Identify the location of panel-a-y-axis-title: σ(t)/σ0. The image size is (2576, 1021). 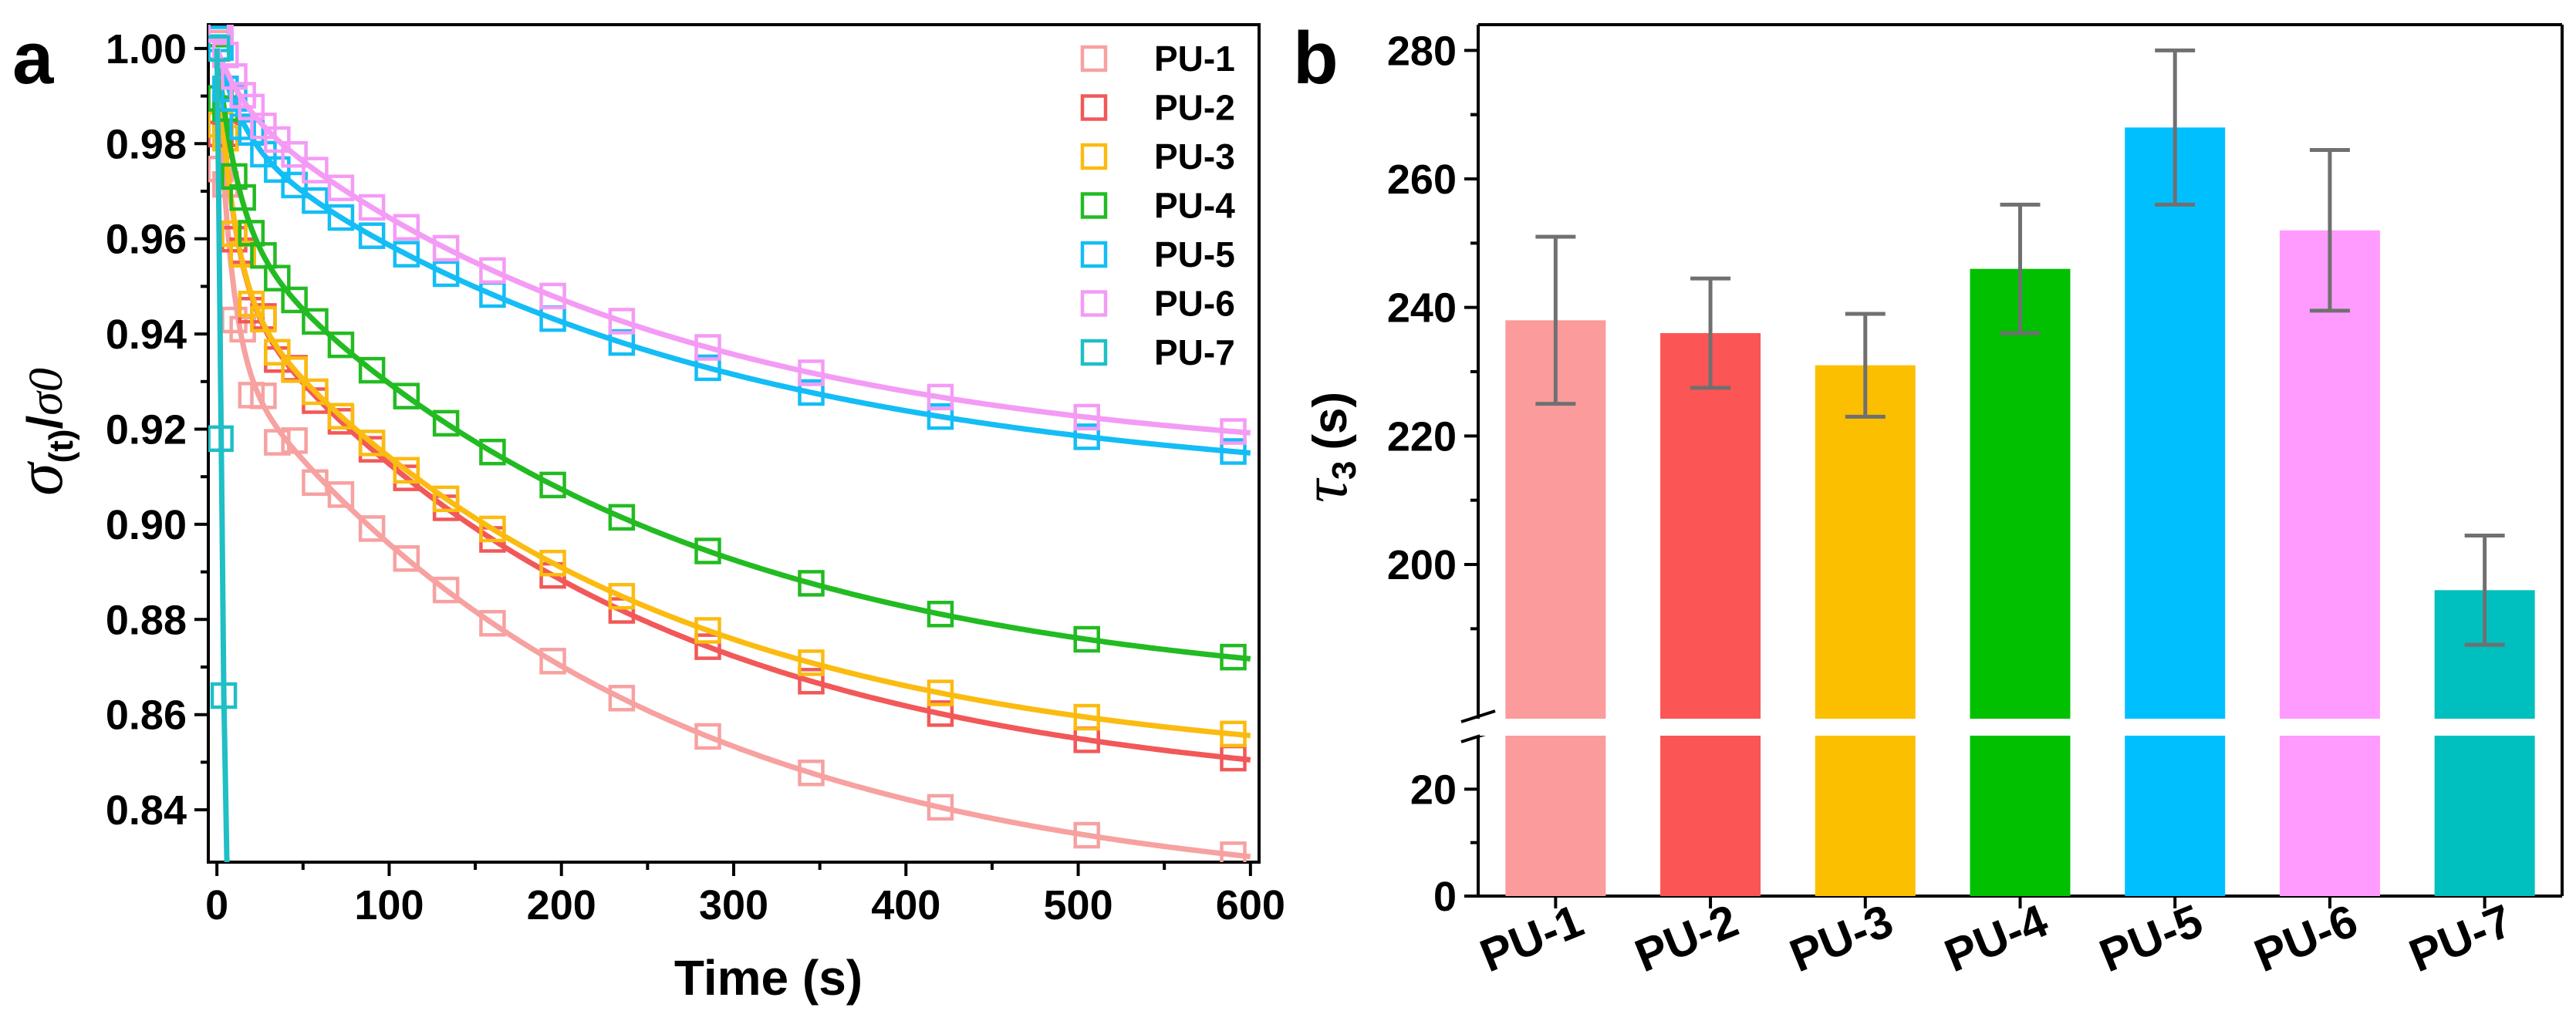
(41, 432).